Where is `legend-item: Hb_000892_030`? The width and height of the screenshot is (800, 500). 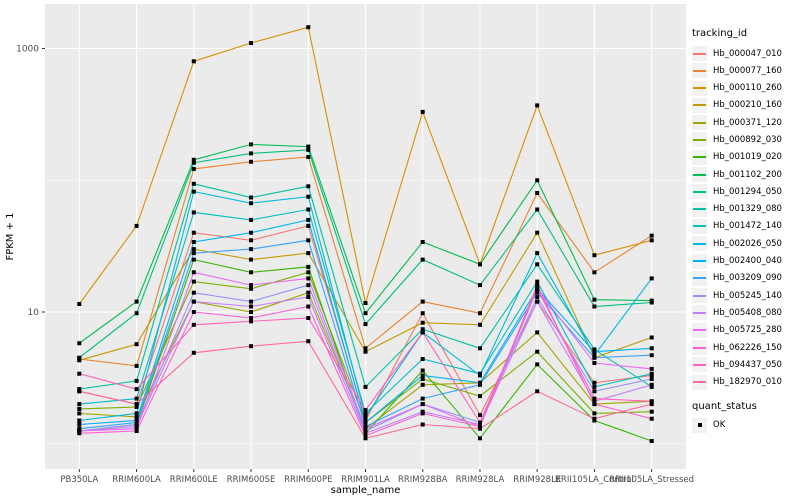 legend-item: Hb_000892_030 is located at coordinates (746, 140).